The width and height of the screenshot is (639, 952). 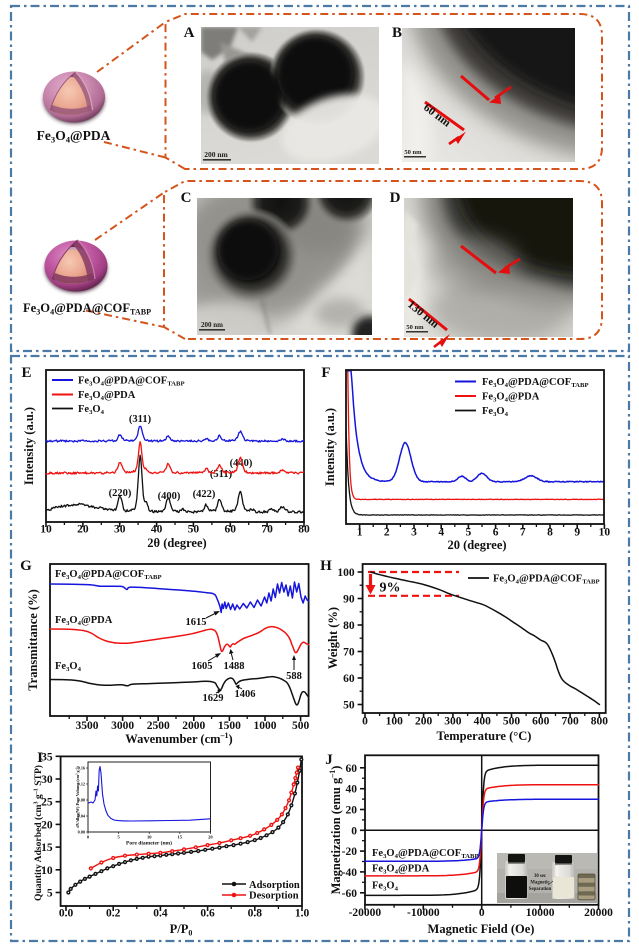 What do you see at coordinates (387, 533) in the screenshot?
I see `svg-text: 2` at bounding box center [387, 533].